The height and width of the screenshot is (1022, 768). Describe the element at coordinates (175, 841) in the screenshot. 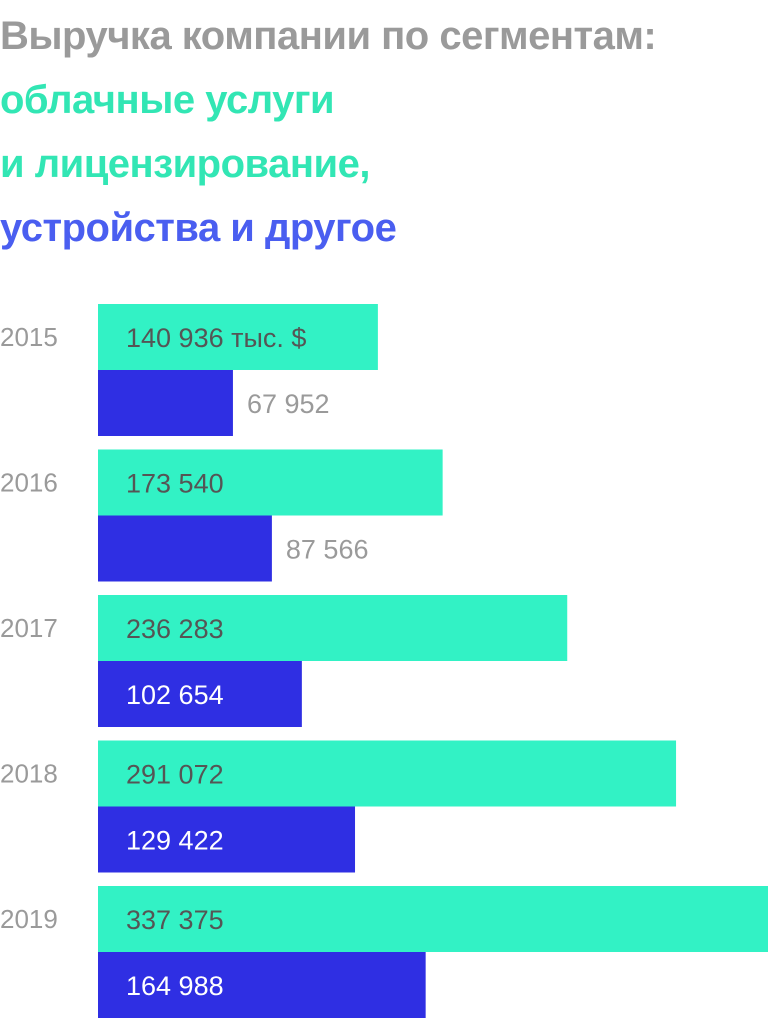

I see `bar-value-label: 129 422` at that location.